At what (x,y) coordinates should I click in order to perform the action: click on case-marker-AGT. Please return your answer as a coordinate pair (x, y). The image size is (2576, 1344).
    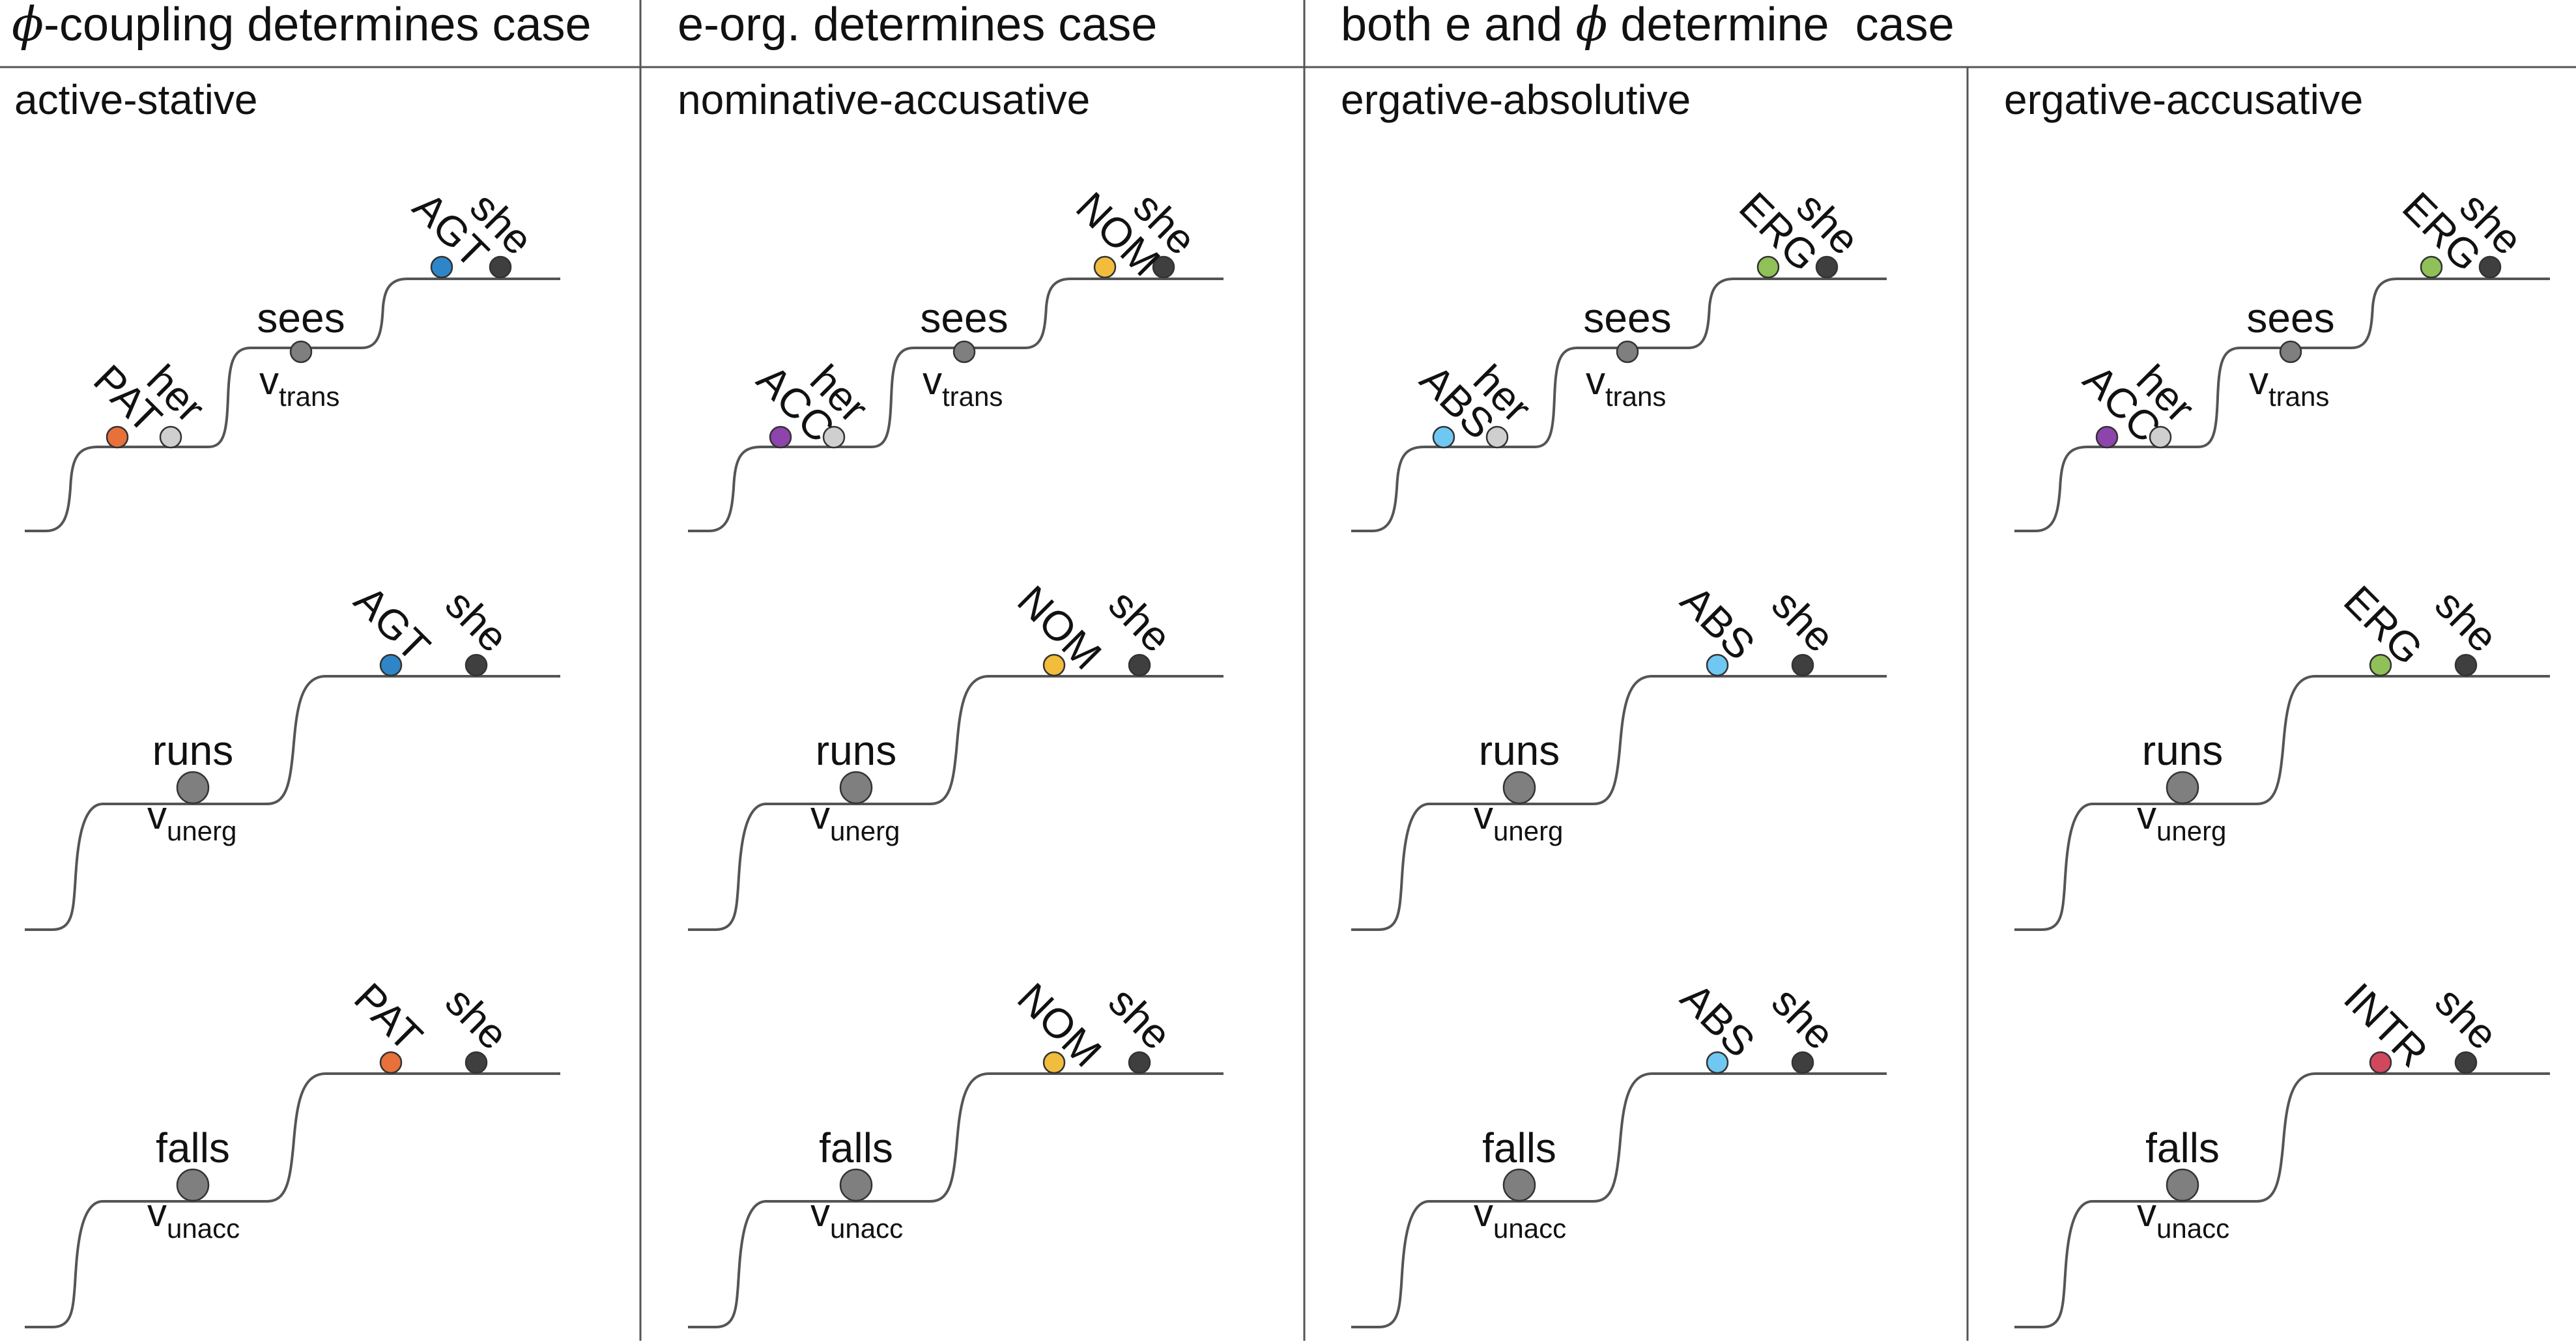
    Looking at the image, I should click on (391, 665).